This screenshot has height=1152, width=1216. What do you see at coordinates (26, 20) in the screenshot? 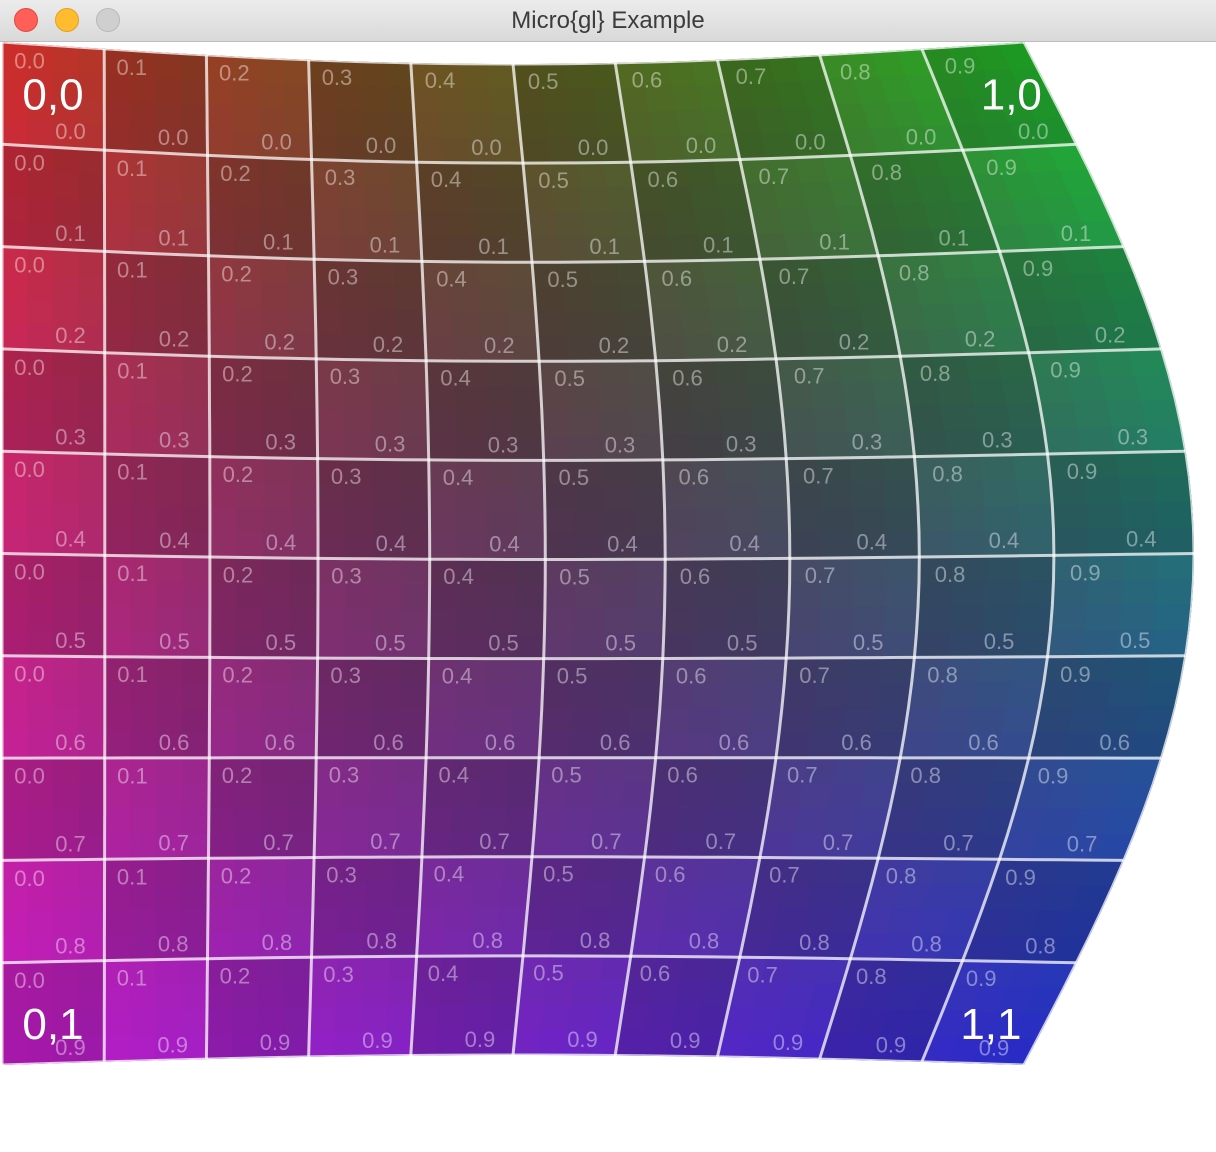
I see `close-button` at bounding box center [26, 20].